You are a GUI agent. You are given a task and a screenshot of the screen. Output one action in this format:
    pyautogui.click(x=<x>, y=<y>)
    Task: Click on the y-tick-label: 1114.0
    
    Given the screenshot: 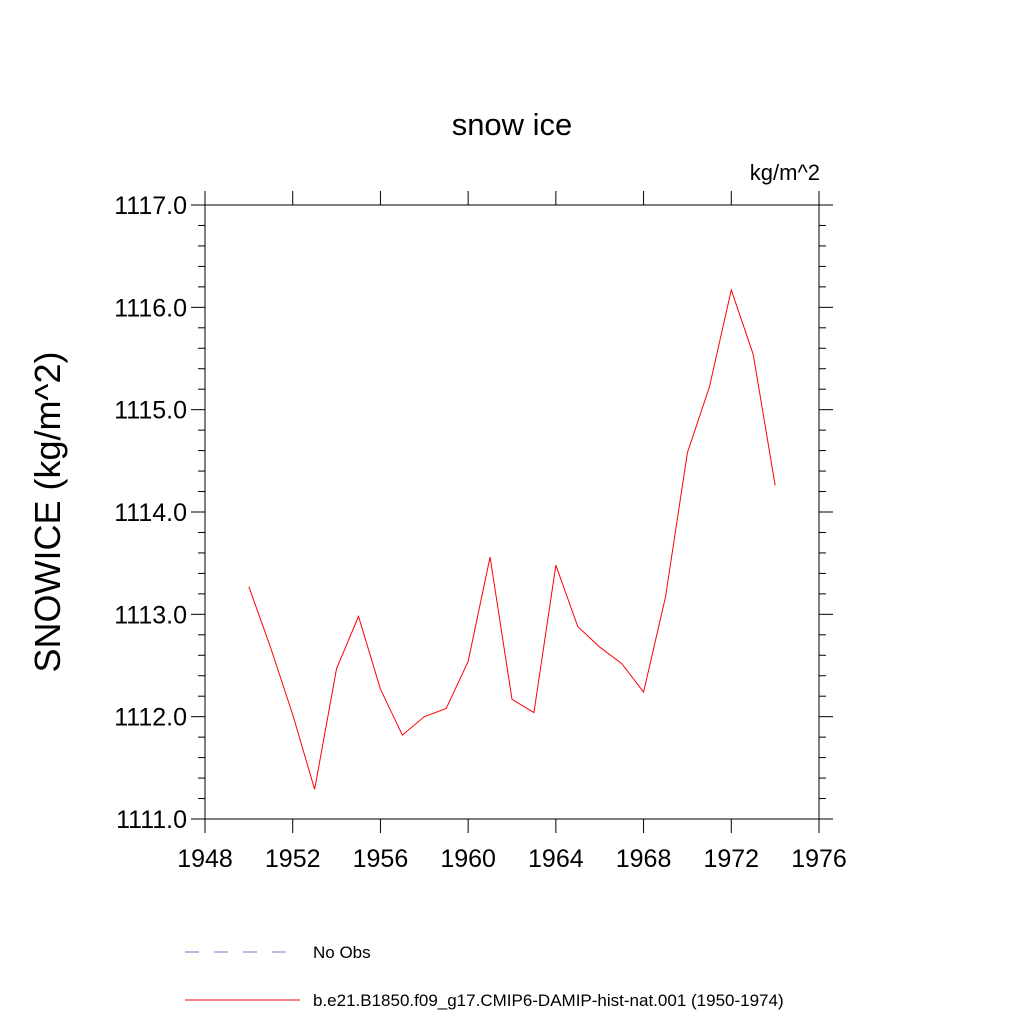 What is the action you would take?
    pyautogui.click(x=150, y=513)
    